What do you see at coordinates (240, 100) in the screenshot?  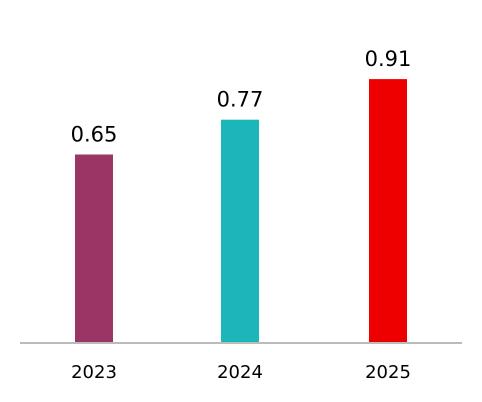 I see `data-label-2024: 0.77` at bounding box center [240, 100].